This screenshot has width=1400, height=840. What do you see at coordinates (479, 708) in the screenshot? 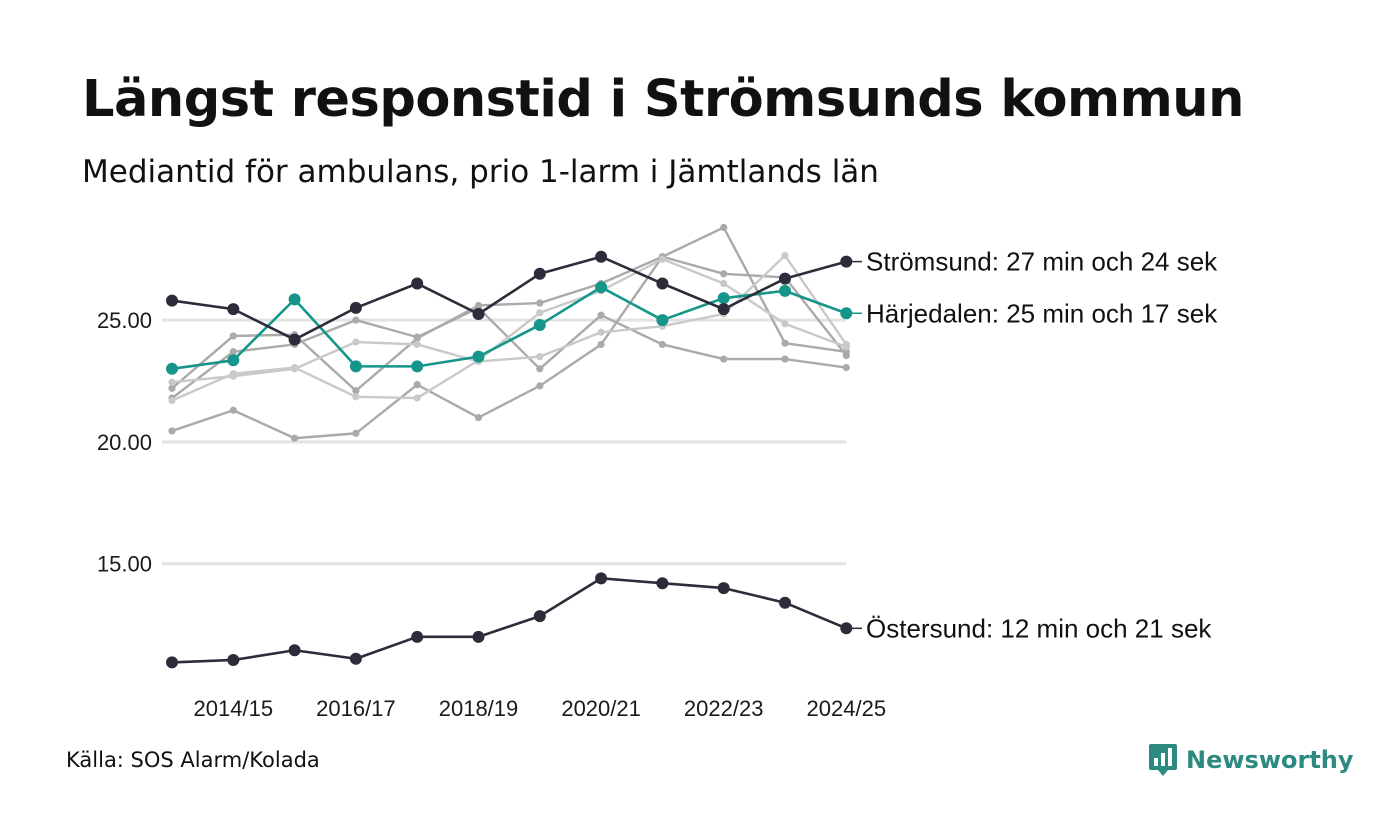
I see `x-tick-label: 2018/19` at bounding box center [479, 708].